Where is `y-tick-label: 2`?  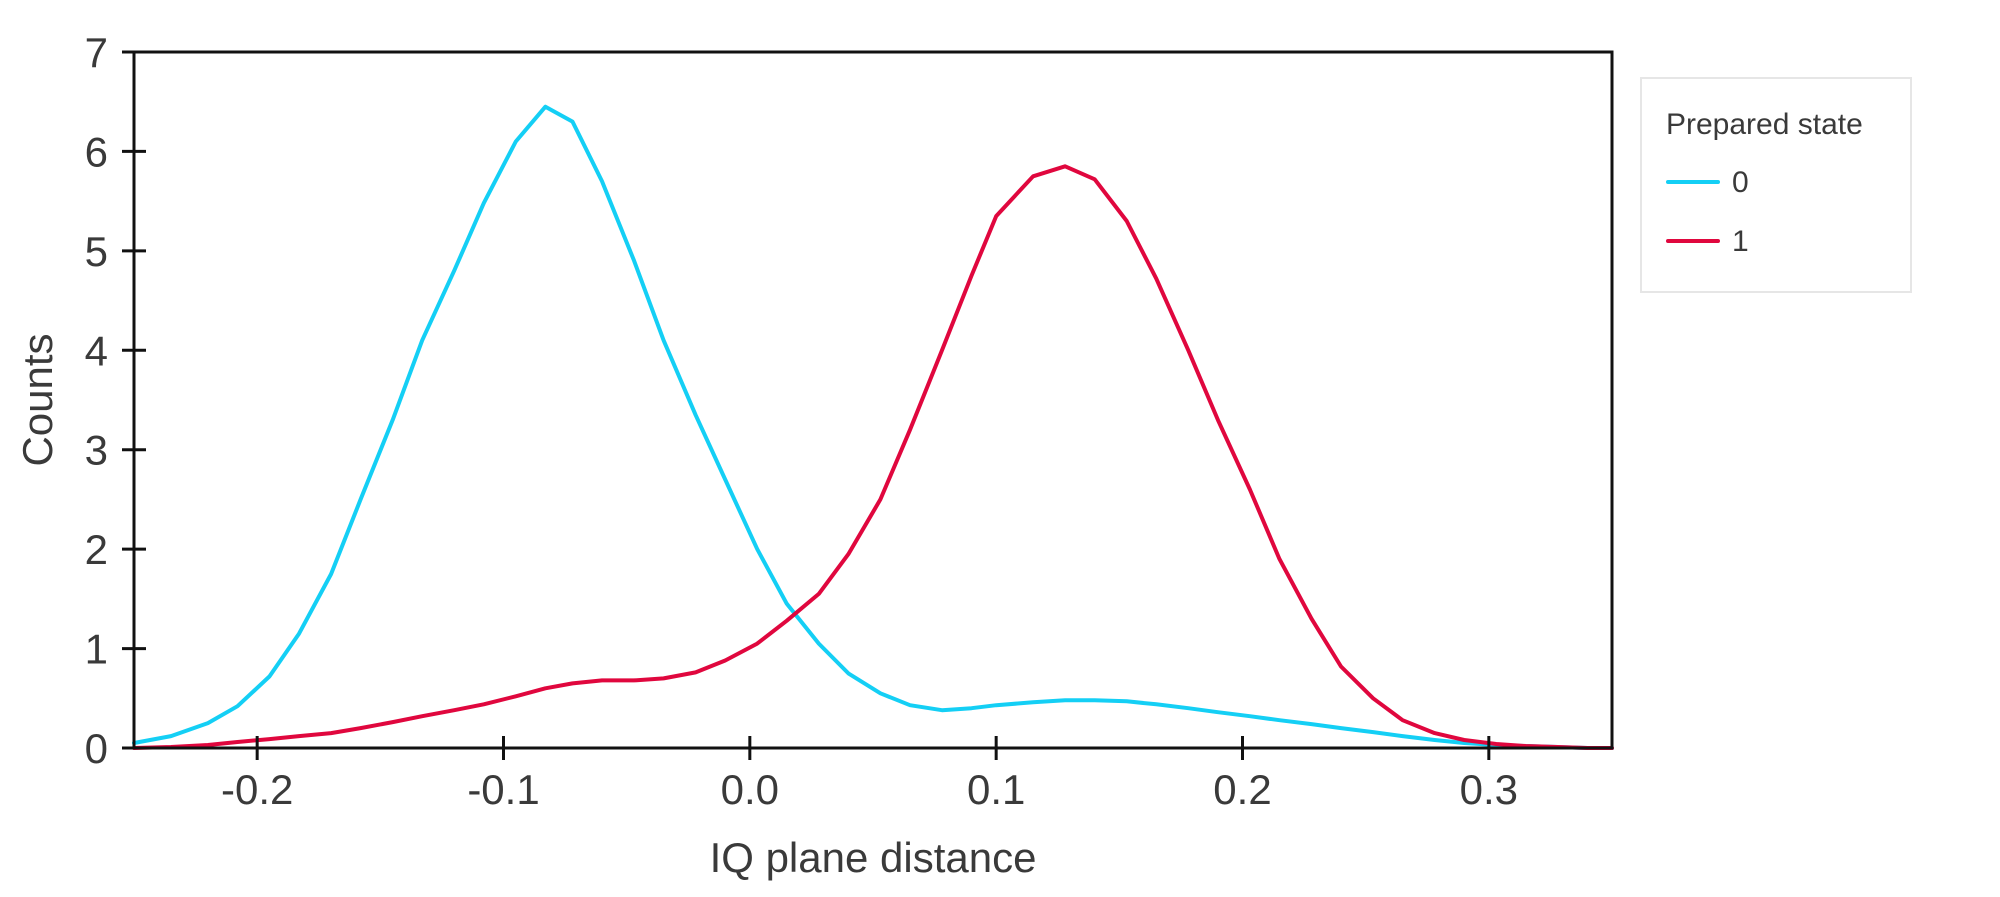
y-tick-label: 2 is located at coordinates (96, 549).